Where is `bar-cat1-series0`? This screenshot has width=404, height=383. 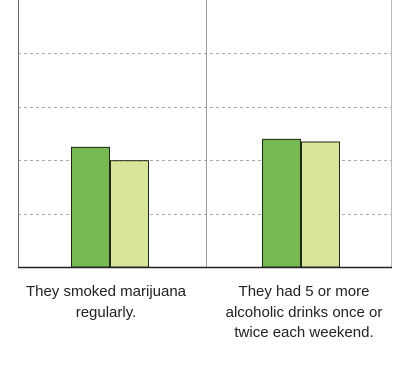 bar-cat1-series0 is located at coordinates (281, 203).